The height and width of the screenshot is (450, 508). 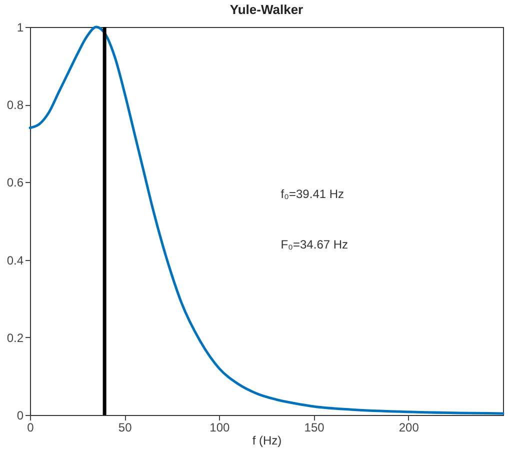 I want to click on annotation: f₀=39.41 Hz, so click(x=312, y=193).